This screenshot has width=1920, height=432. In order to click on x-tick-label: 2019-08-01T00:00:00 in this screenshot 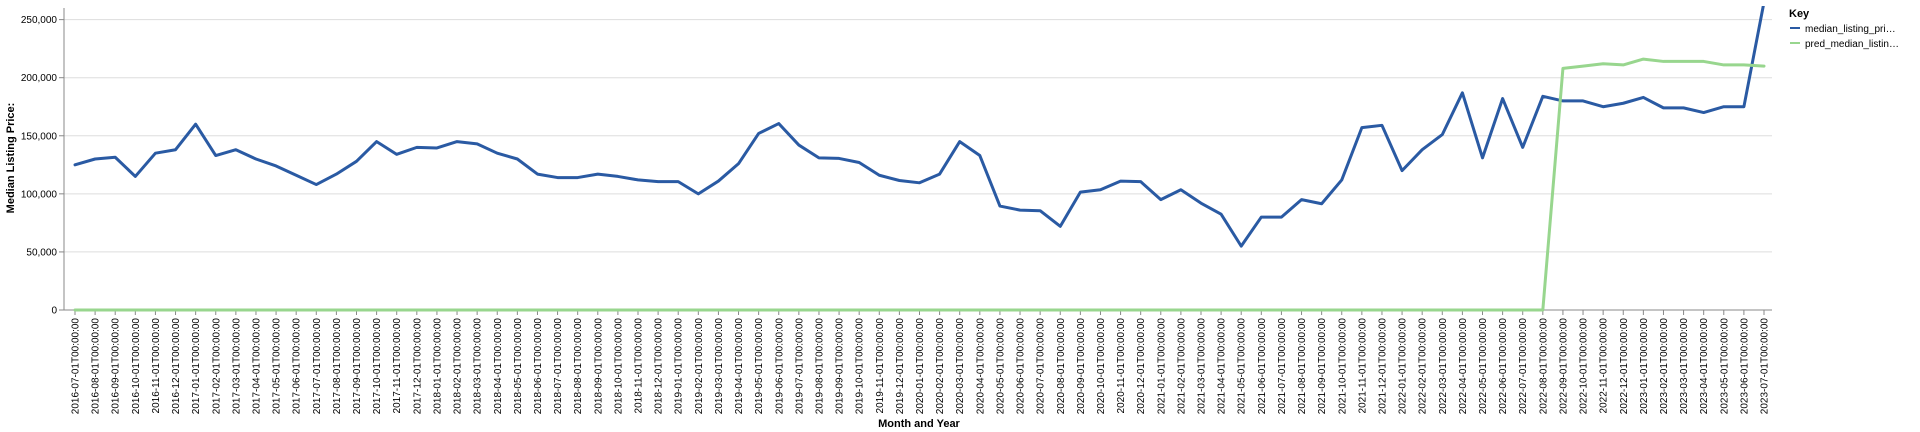, I will do `click(819, 366)`.